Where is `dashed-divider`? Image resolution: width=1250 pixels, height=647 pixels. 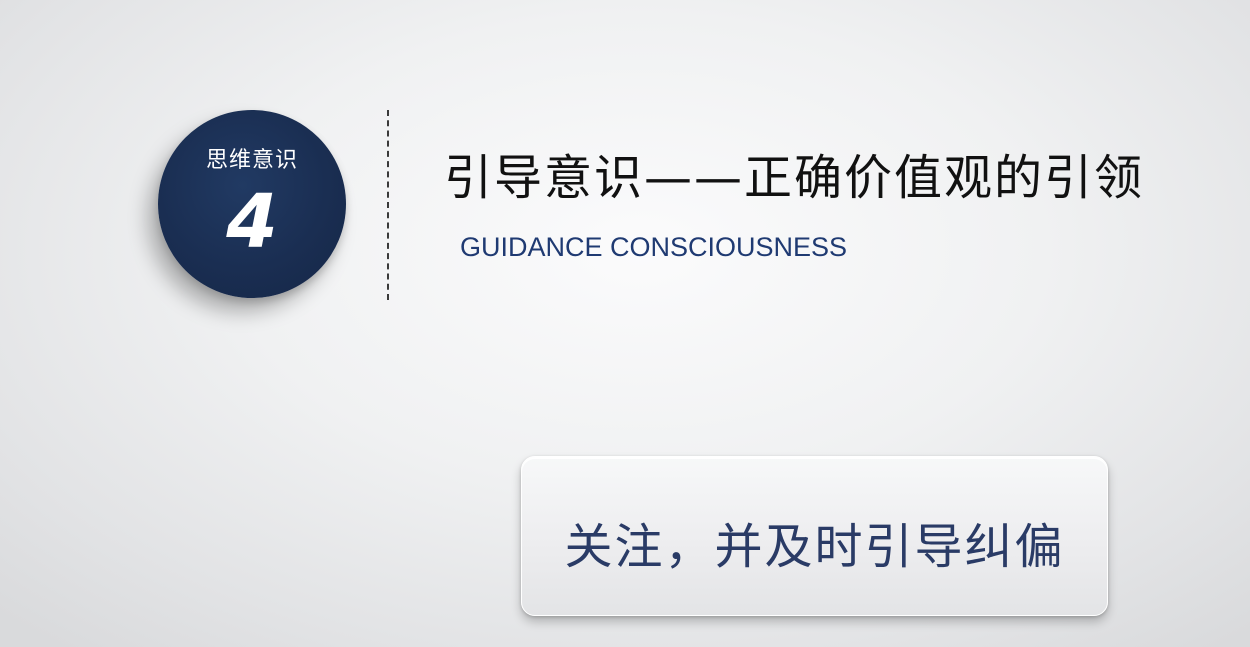
dashed-divider is located at coordinates (388, 205).